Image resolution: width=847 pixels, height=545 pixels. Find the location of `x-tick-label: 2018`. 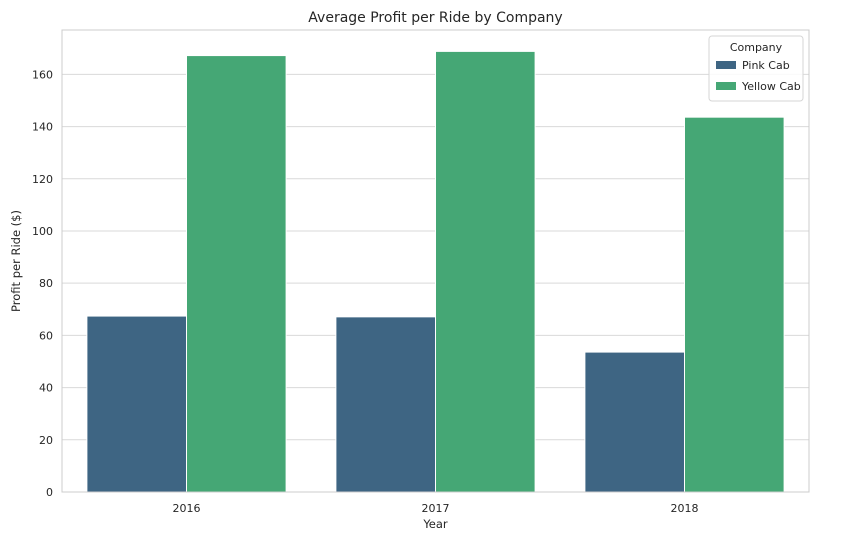

x-tick-label: 2018 is located at coordinates (685, 508).